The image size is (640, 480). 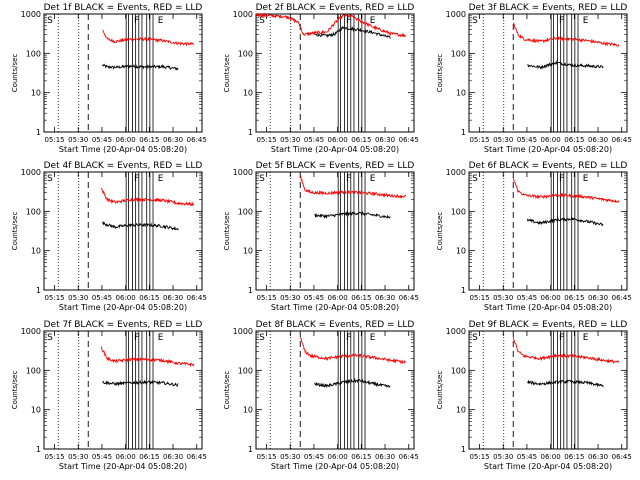 What do you see at coordinates (548, 166) in the screenshot?
I see `chart-title: Det 6f BLACK = Events, RED = LLD` at bounding box center [548, 166].